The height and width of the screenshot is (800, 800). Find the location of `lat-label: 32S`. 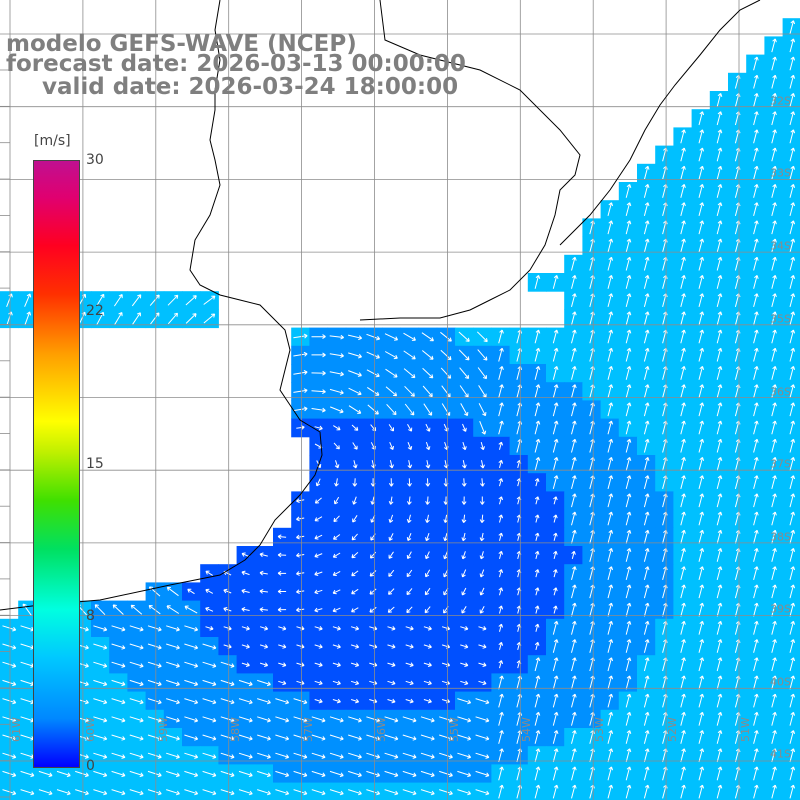

lat-label: 32S is located at coordinates (780, 101).